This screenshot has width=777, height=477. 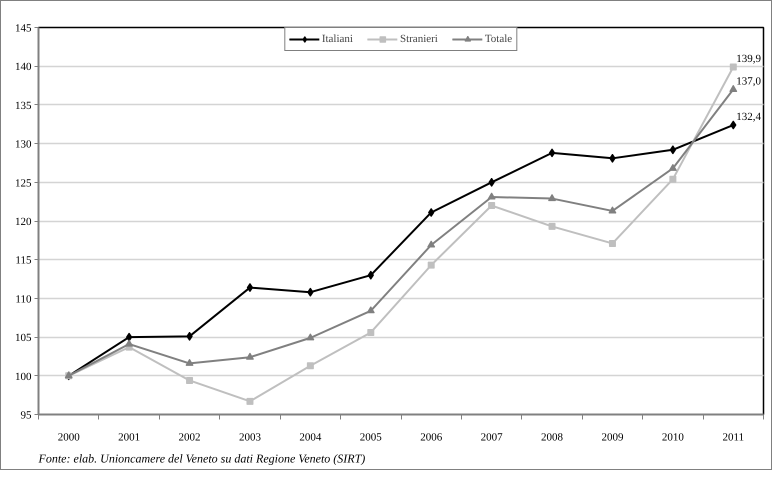 What do you see at coordinates (202, 459) in the screenshot?
I see `source-note: Fonte: elab. Unioncamere del Veneto su dati Regione Veneto (SIRT)` at bounding box center [202, 459].